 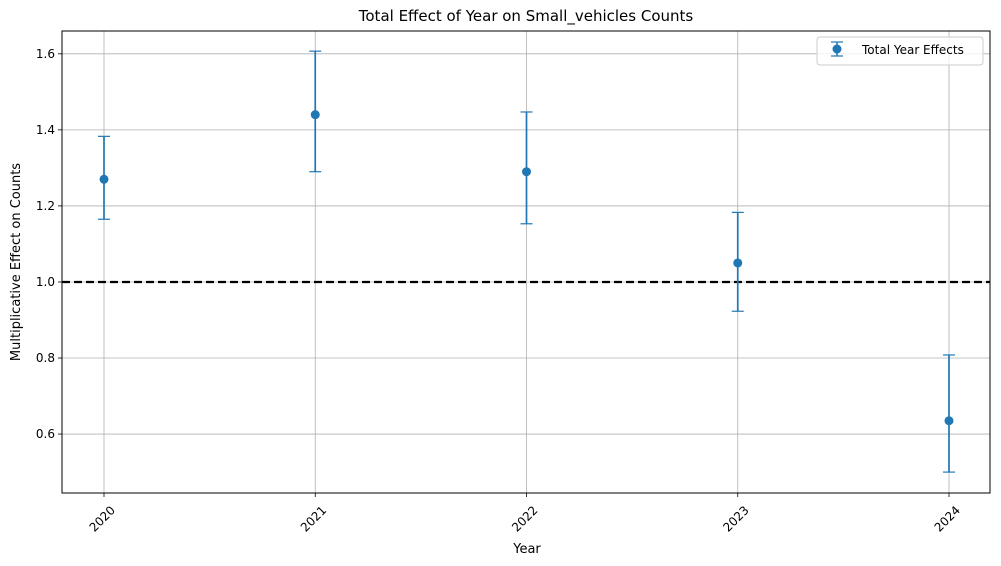 I want to click on x-axis: 2020 2021 2022 2023 2024, so click(x=525, y=514).